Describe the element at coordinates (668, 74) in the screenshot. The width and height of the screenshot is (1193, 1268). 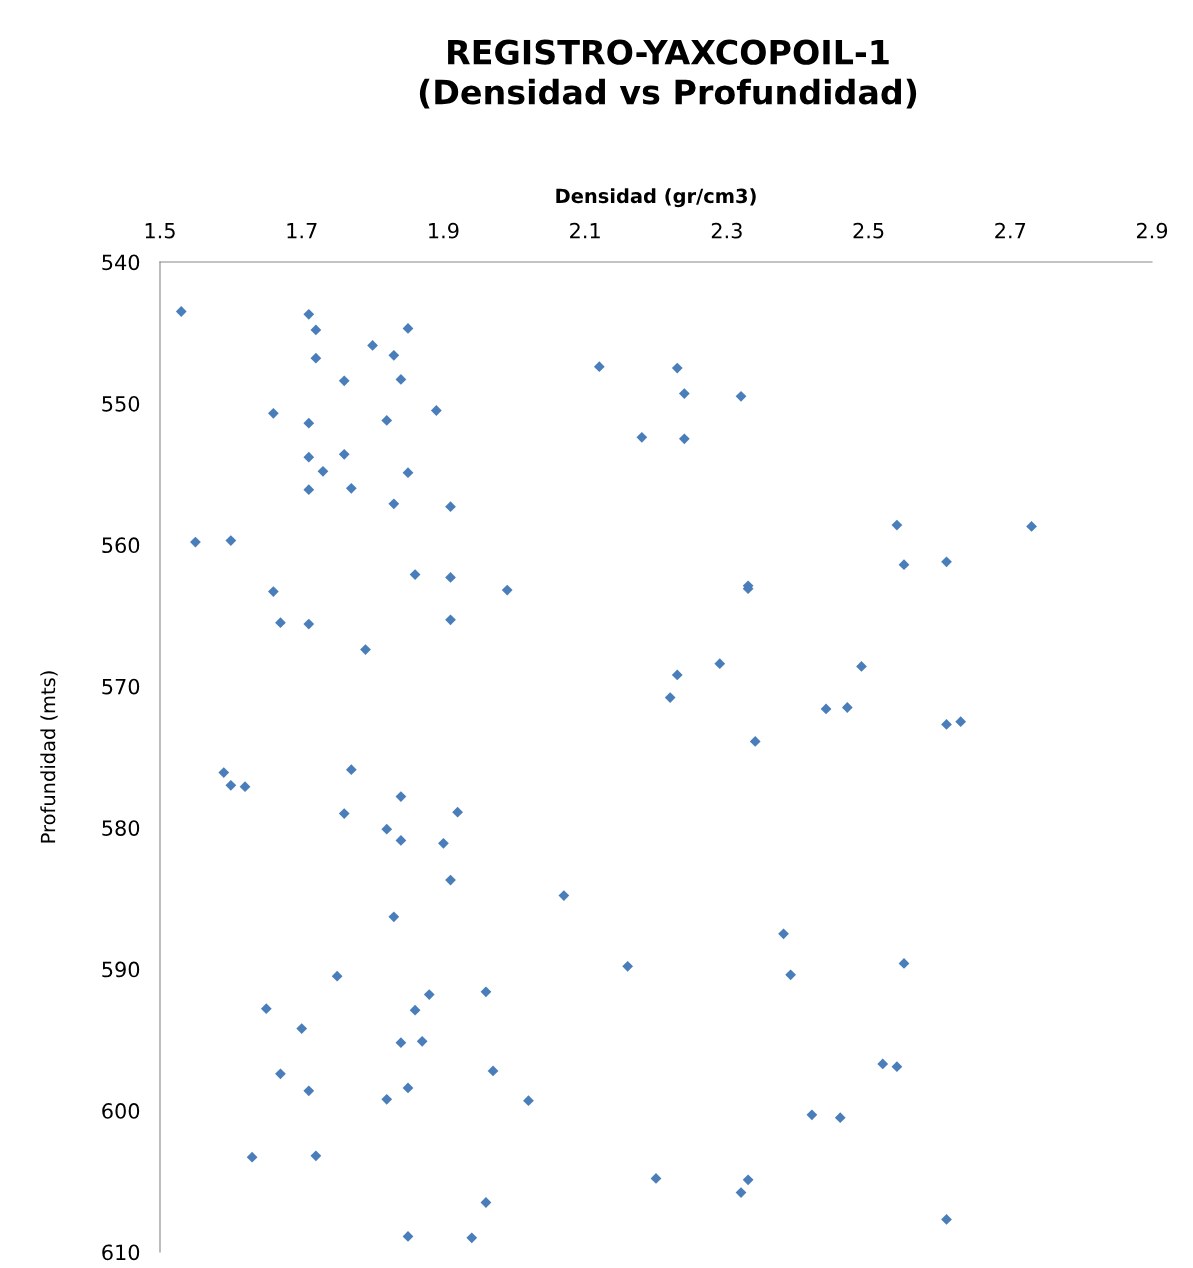
I see `chart-title: REGISTRO-YAXCOPOIL-1 (Densidad vs Profundidad)` at that location.